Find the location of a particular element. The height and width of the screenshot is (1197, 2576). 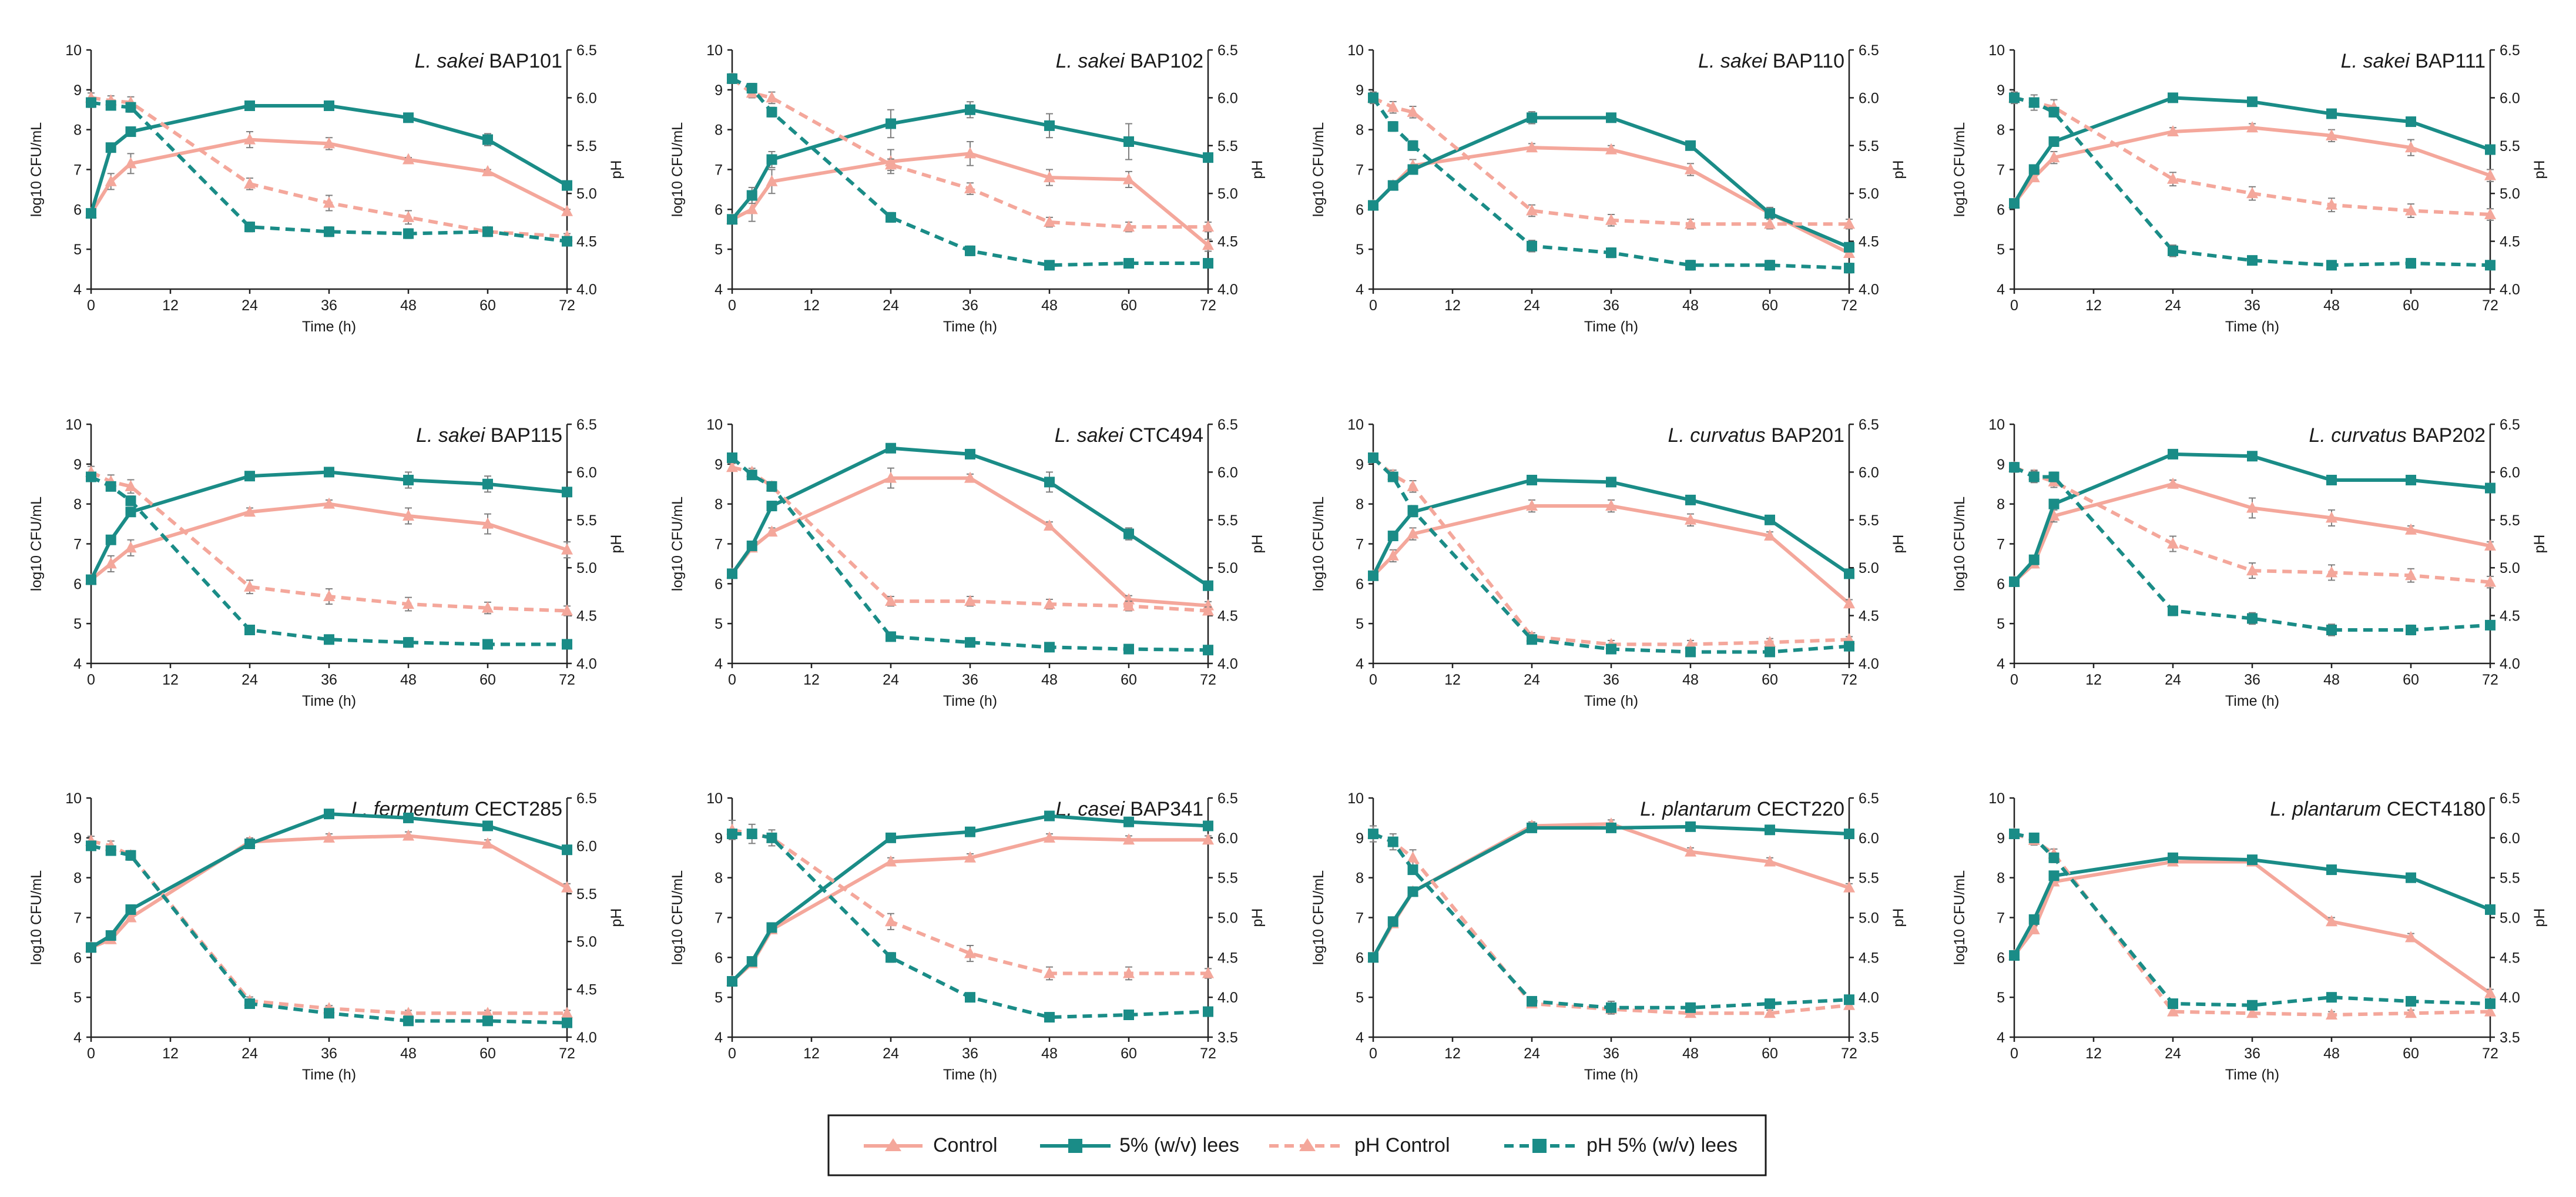

y-tick-label: 9 is located at coordinates (719, 90).